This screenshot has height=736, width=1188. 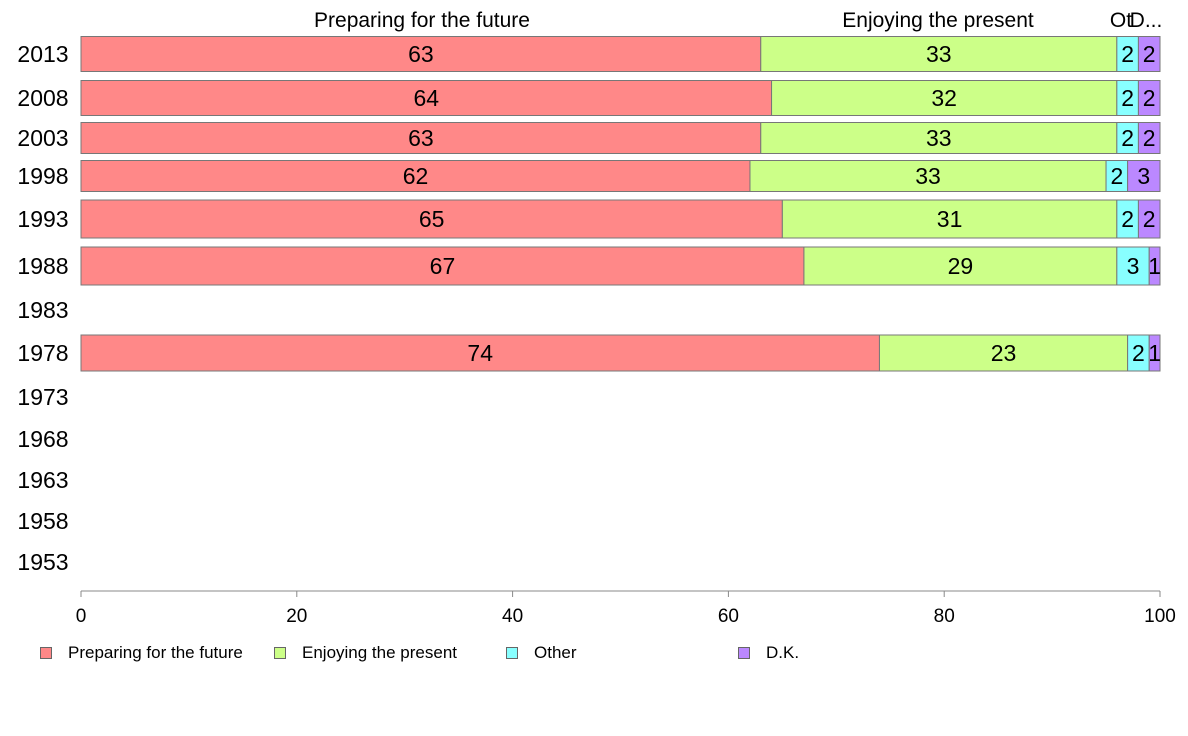 What do you see at coordinates (42, 219) in the screenshot?
I see `category-label-1993: 1993` at bounding box center [42, 219].